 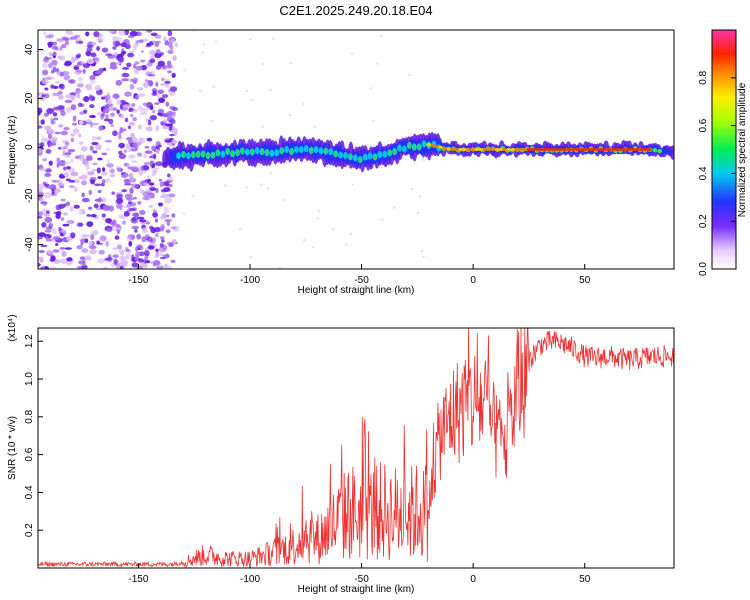 I want to click on snr-x-ticks: -150 -100 -50 0 50, so click(x=359, y=574).